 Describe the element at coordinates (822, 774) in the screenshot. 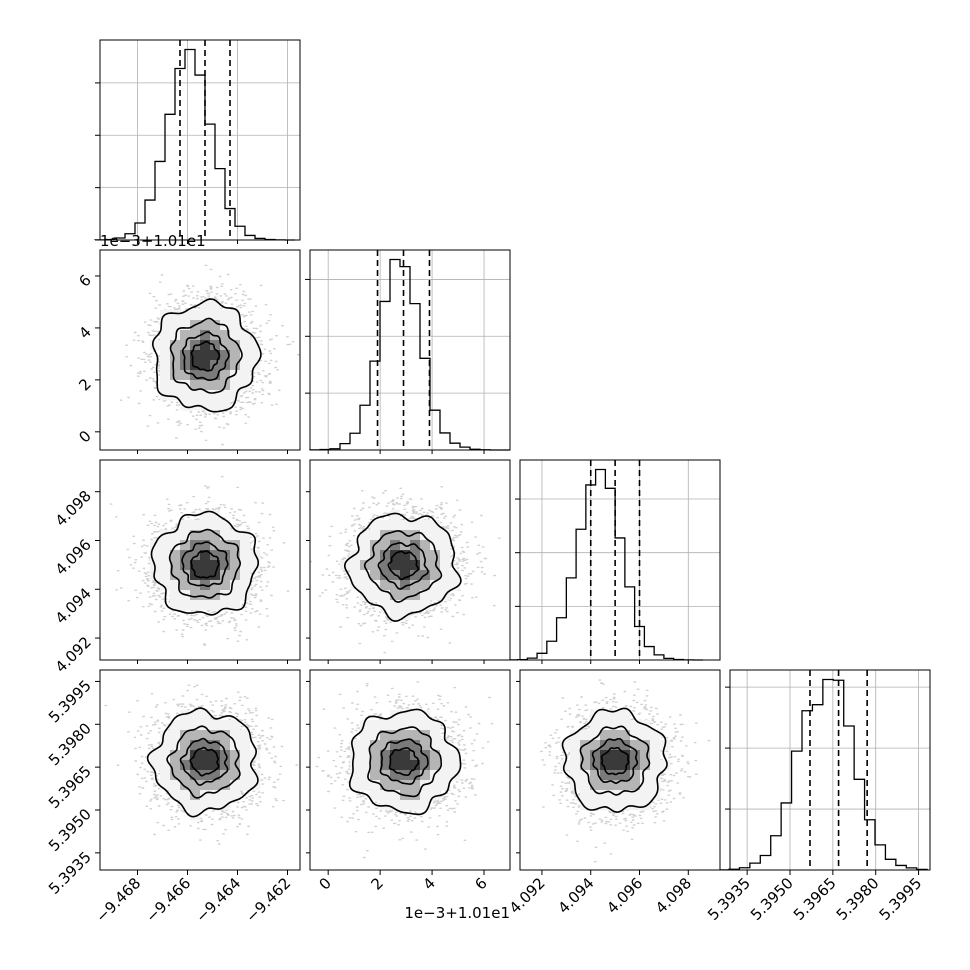

I see `histogram-step-p4` at that location.